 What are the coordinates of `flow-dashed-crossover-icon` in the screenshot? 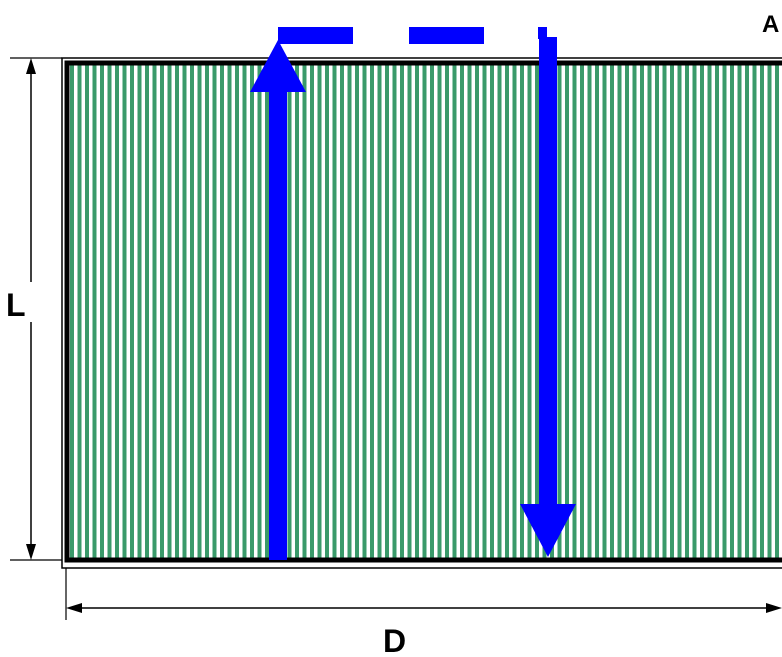 It's located at (412, 35).